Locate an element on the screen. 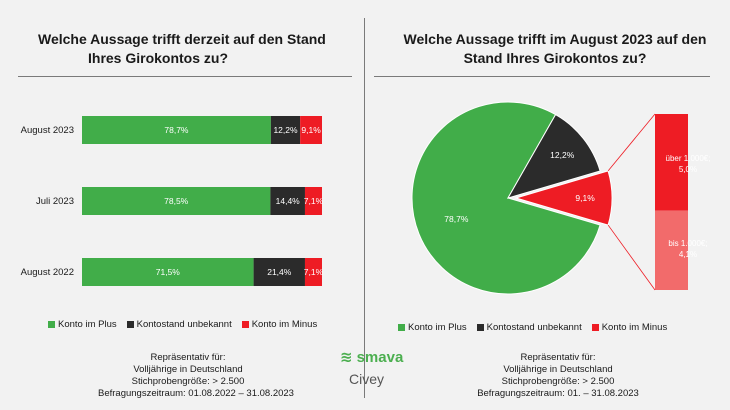  pie-value-label: 9,1% is located at coordinates (585, 198).